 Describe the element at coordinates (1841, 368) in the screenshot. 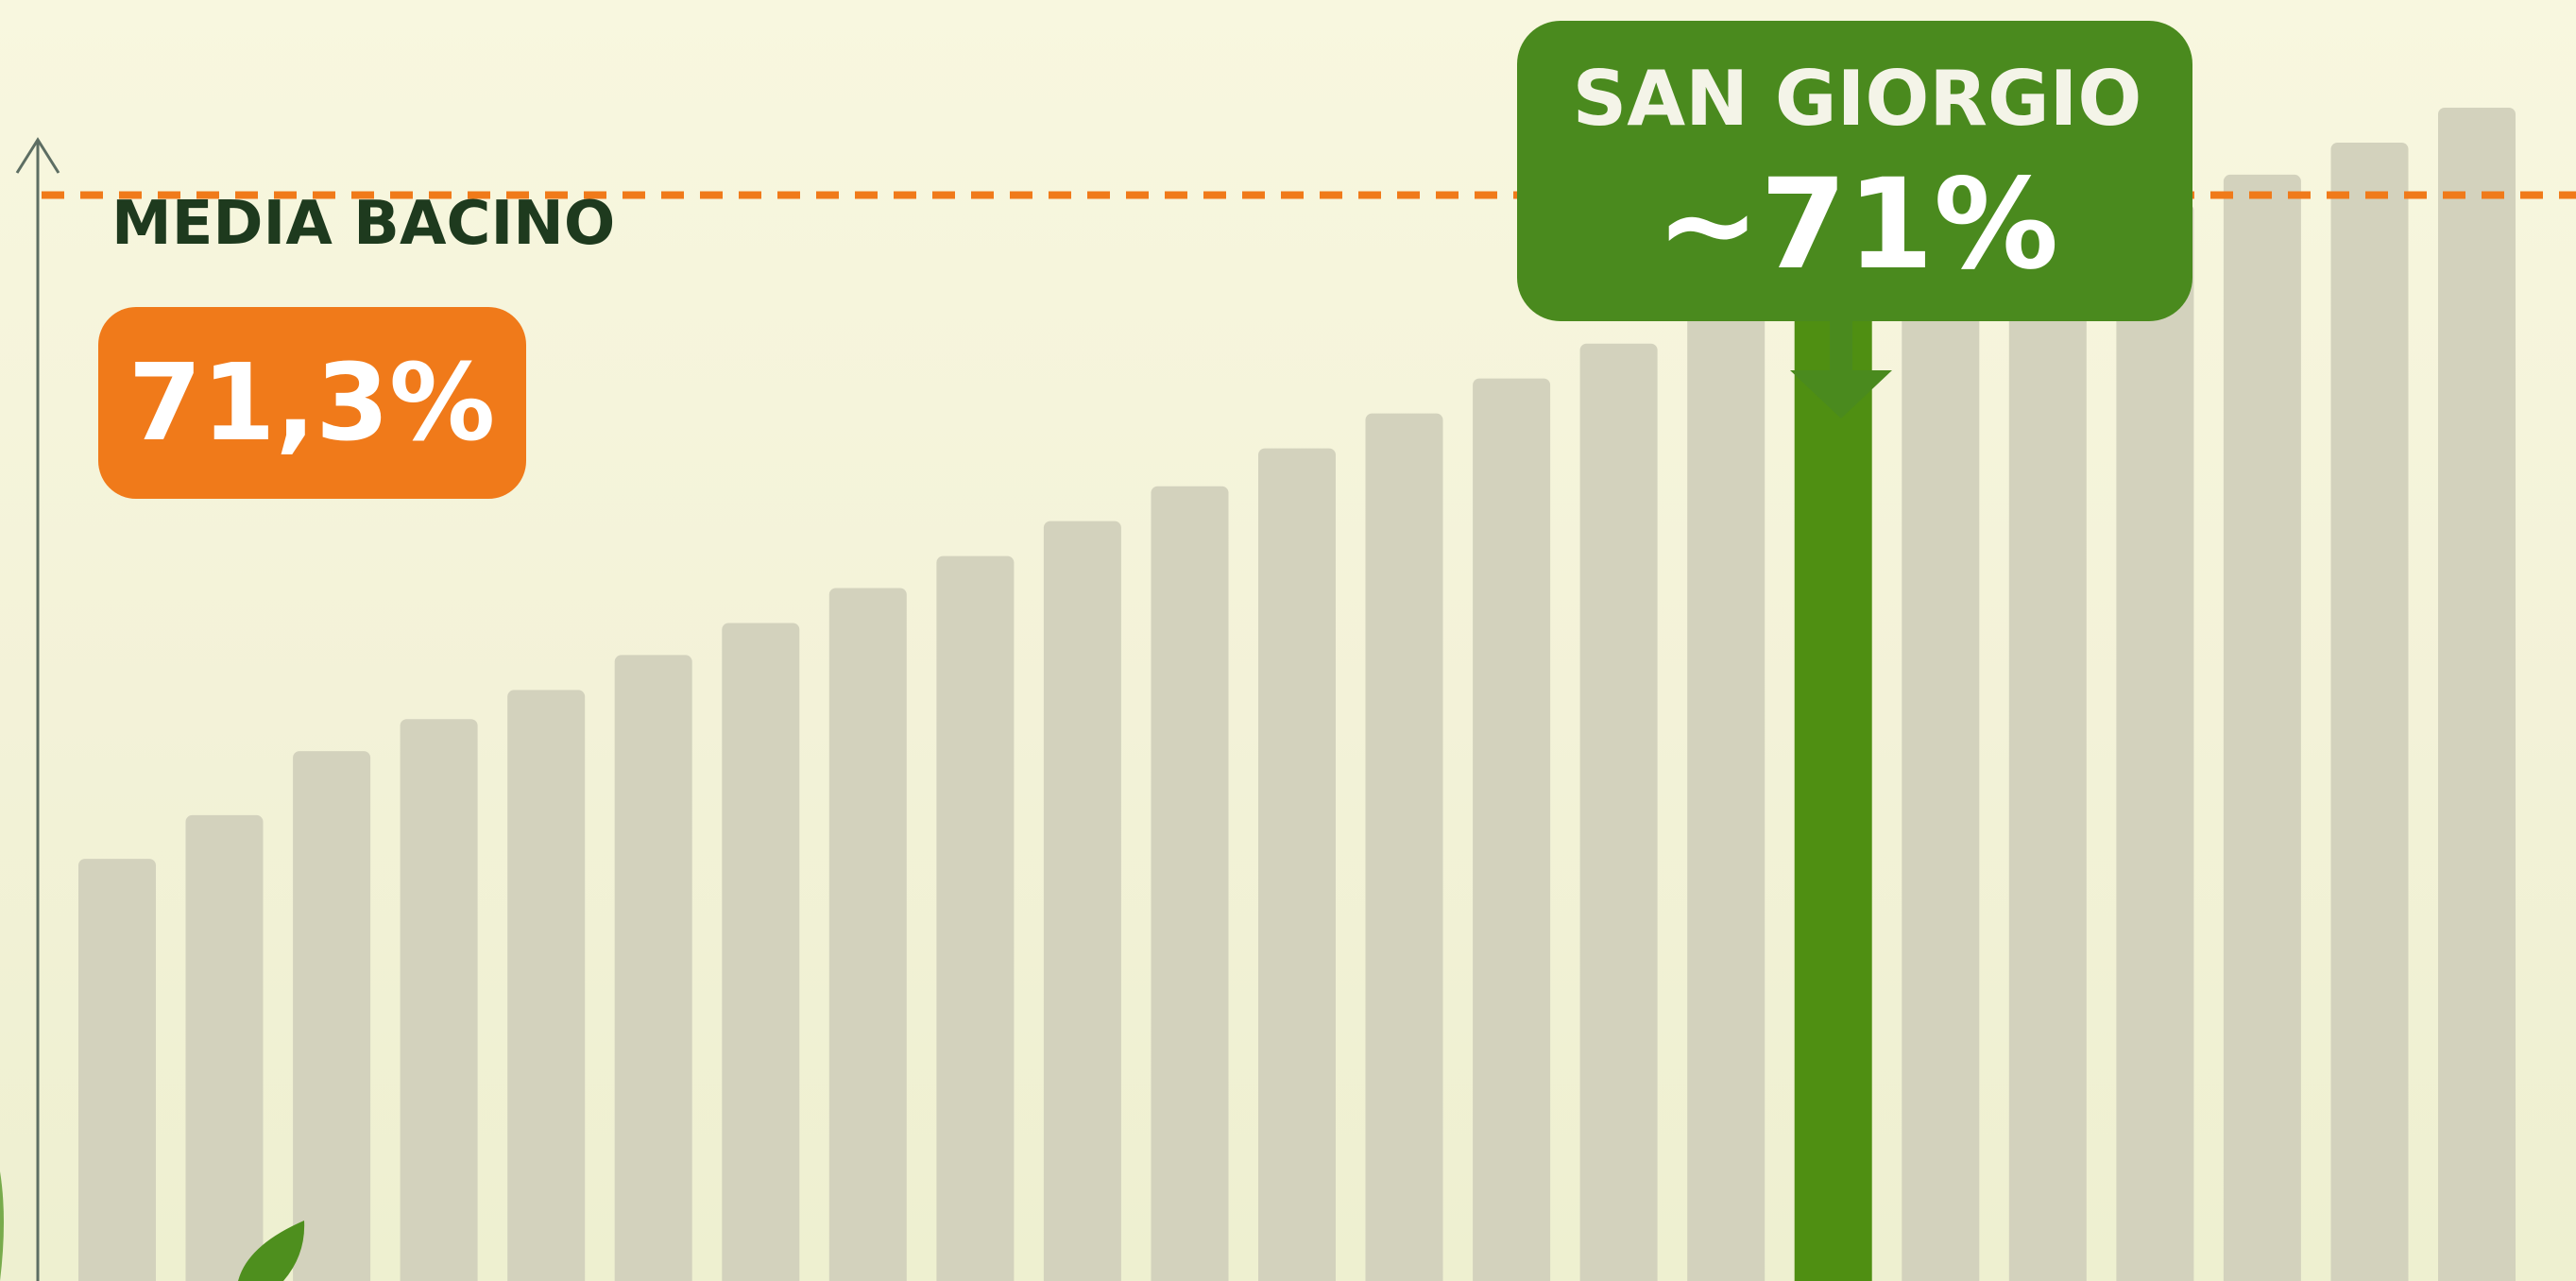

I see `callout-arrow-icon` at that location.